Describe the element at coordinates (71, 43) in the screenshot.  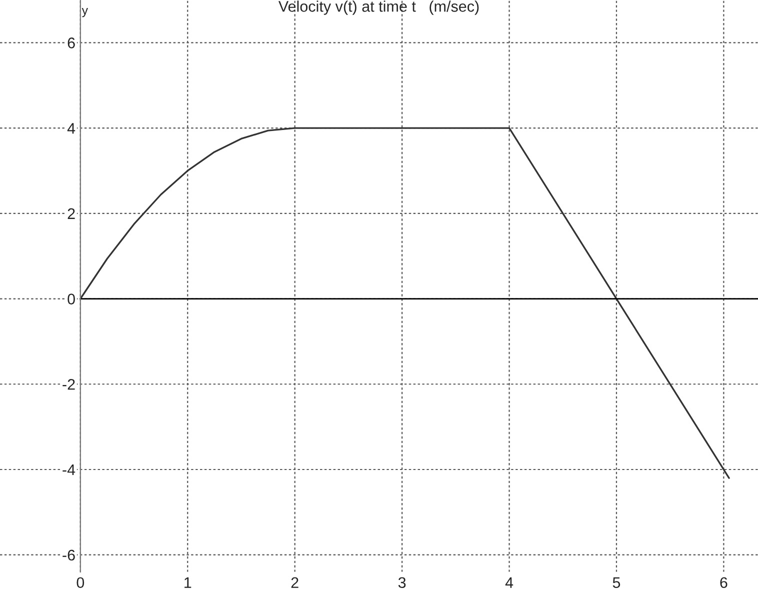
I see `y-tick-label: 6` at that location.